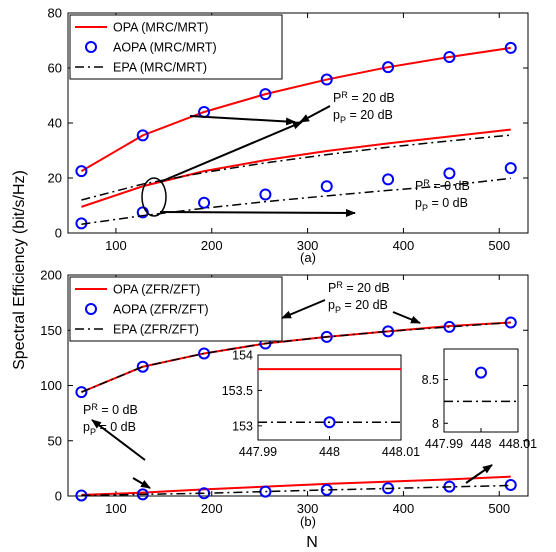 This screenshot has height=552, width=556. I want to click on y-tick-label: 20, so click(55, 178).